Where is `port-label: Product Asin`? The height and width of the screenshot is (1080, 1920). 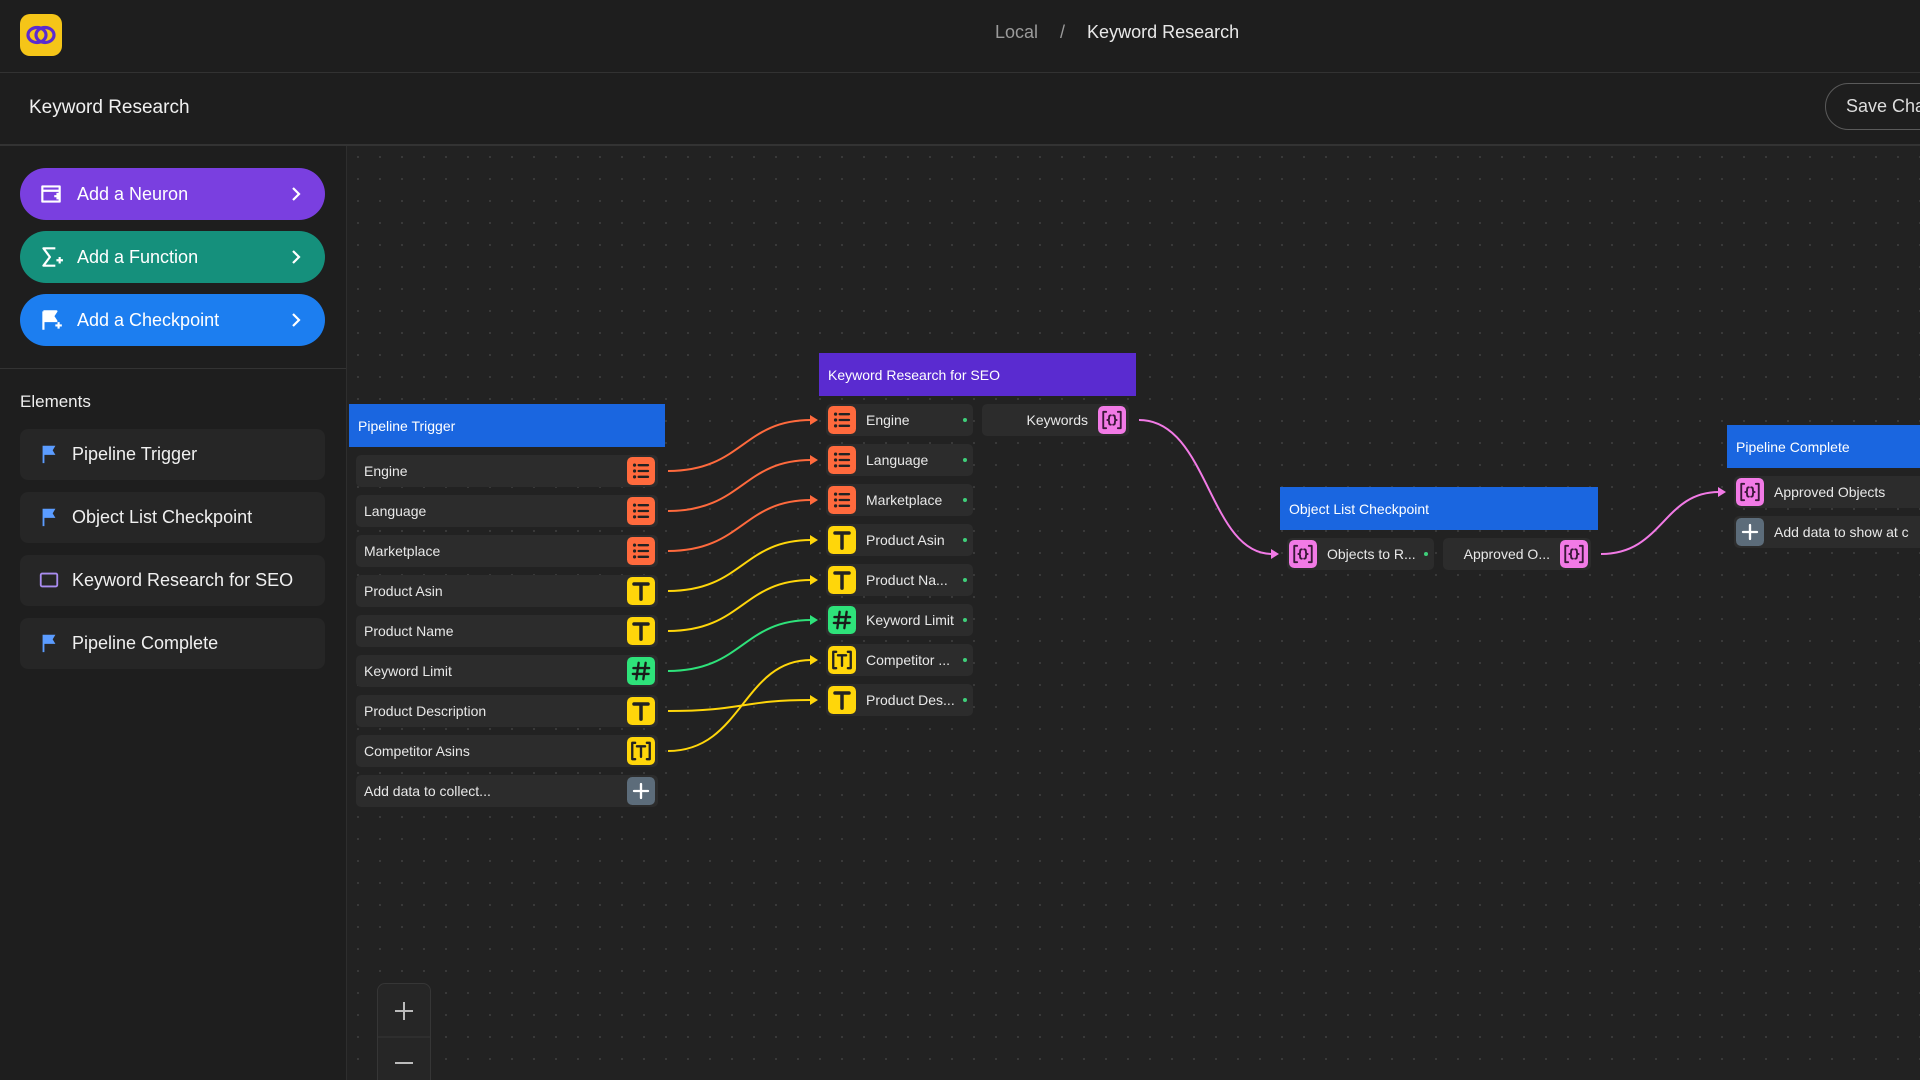
port-label: Product Asin is located at coordinates (403, 591).